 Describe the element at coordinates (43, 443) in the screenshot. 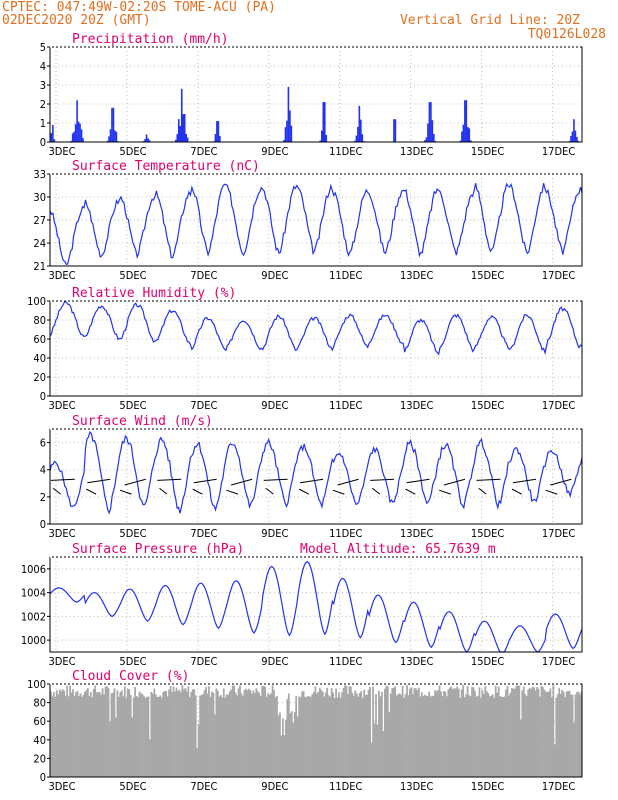

I see `y-tick-label: 6` at that location.